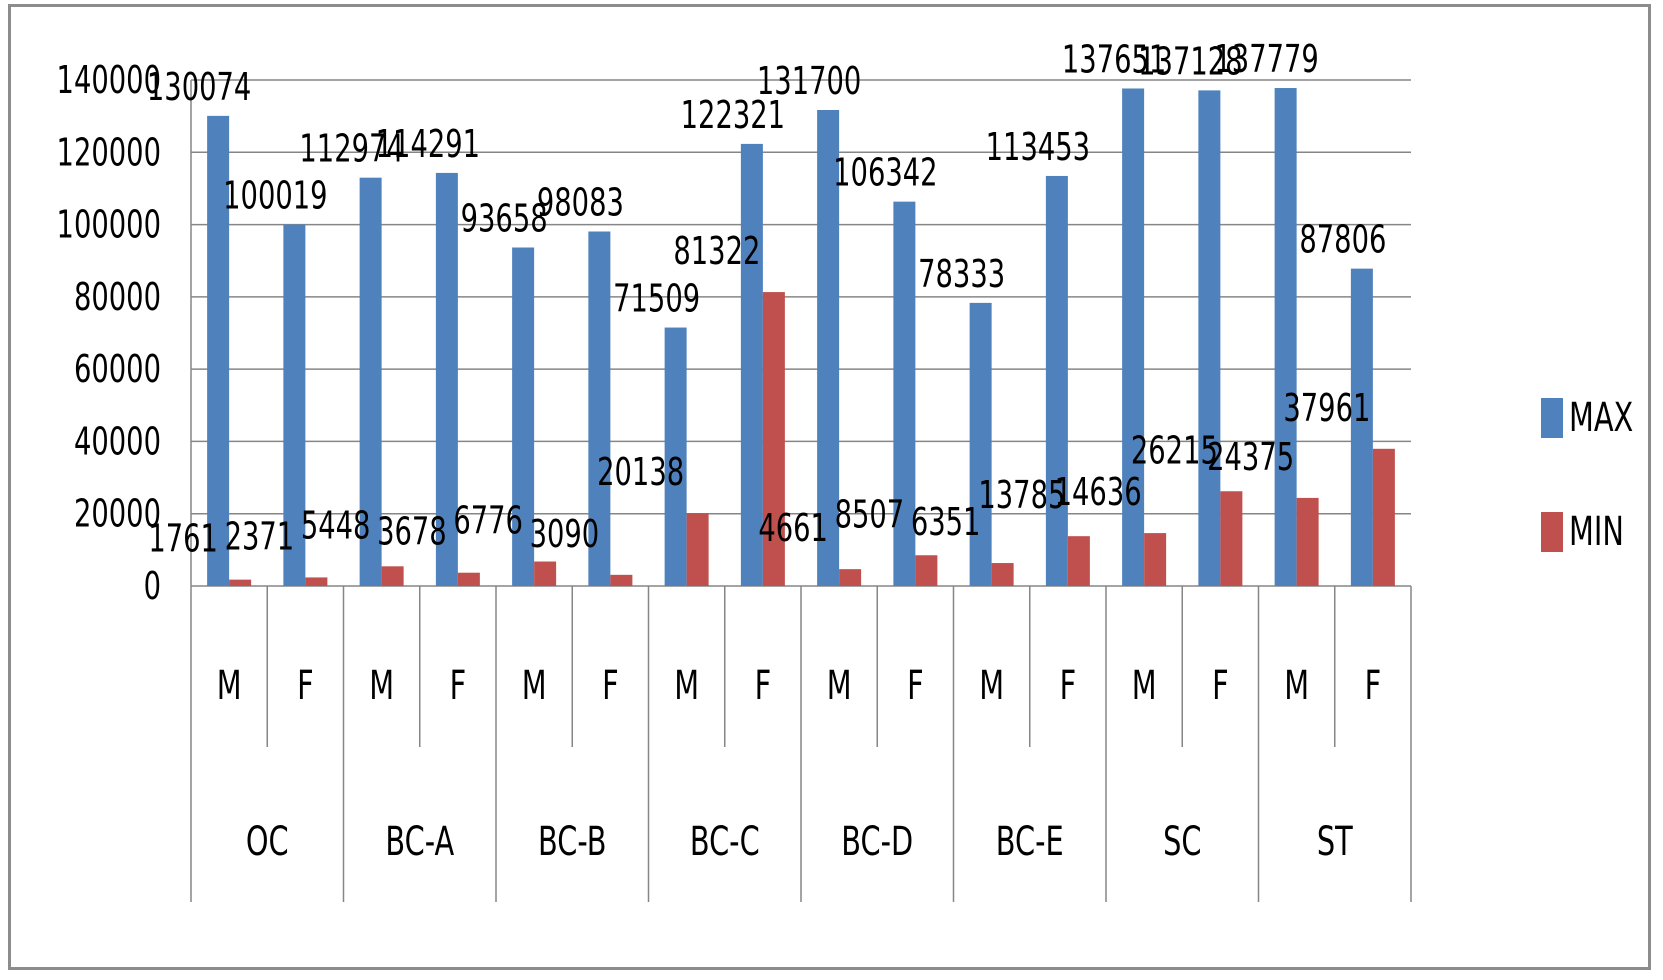  I want to click on max-data-label: 113453, so click(1038, 146).